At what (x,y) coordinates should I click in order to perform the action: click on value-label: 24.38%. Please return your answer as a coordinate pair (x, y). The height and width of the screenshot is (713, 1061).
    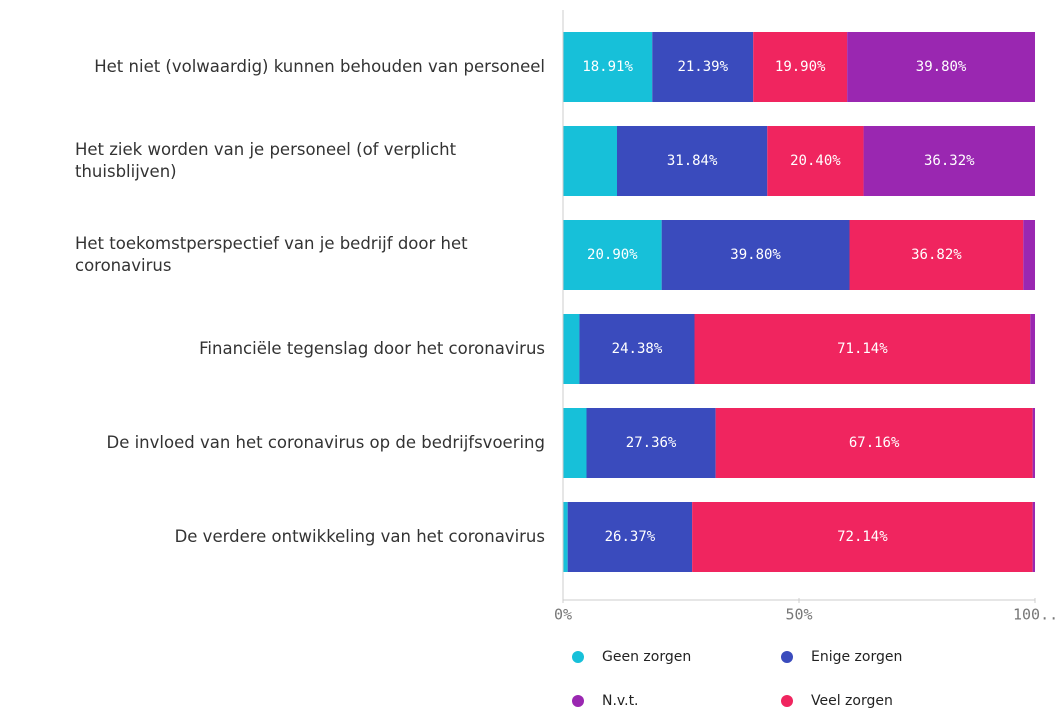
    Looking at the image, I should click on (637, 349).